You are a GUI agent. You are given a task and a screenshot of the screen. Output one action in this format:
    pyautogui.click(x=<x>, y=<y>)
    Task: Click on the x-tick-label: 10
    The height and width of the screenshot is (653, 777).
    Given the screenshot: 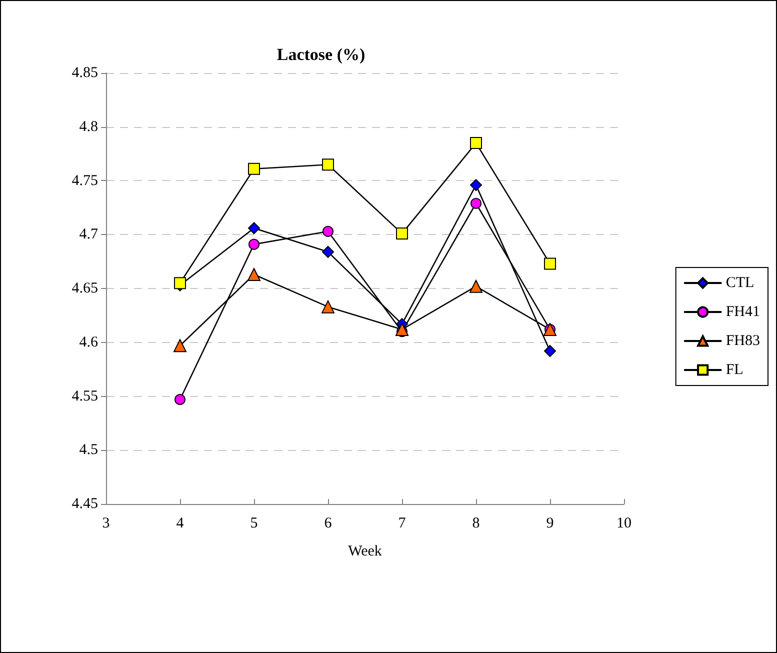 What is the action you would take?
    pyautogui.click(x=624, y=524)
    